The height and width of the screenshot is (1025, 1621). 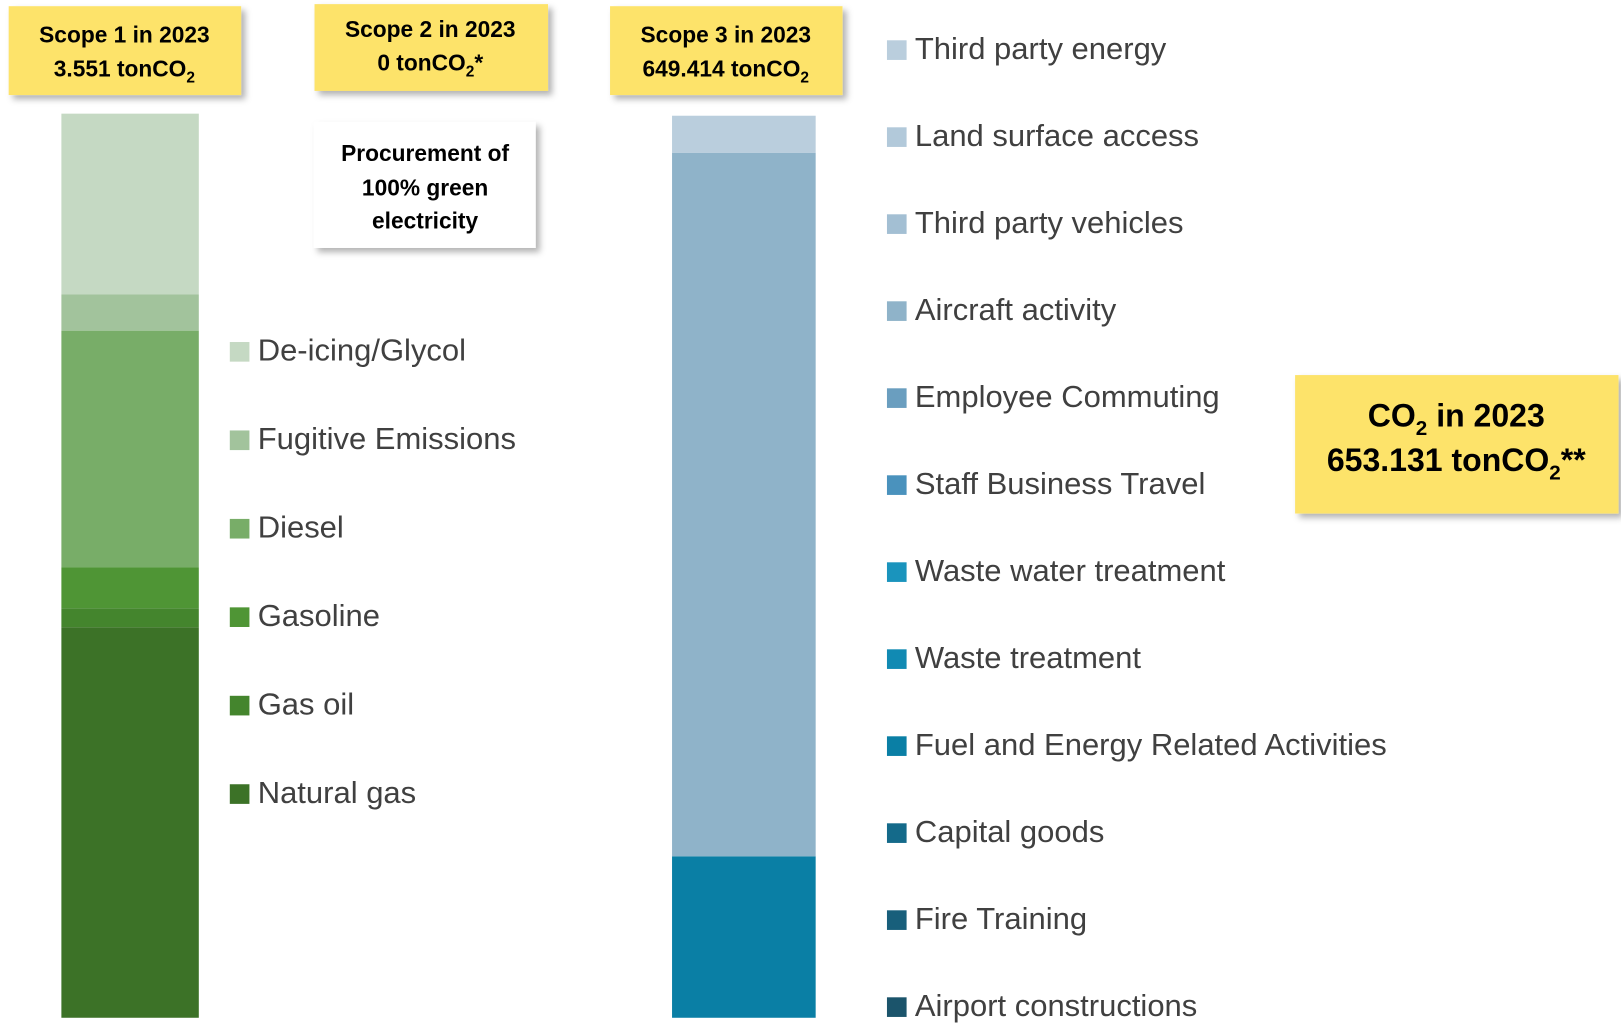 What do you see at coordinates (1028, 657) in the screenshot?
I see `legend-label: Waste treatment` at bounding box center [1028, 657].